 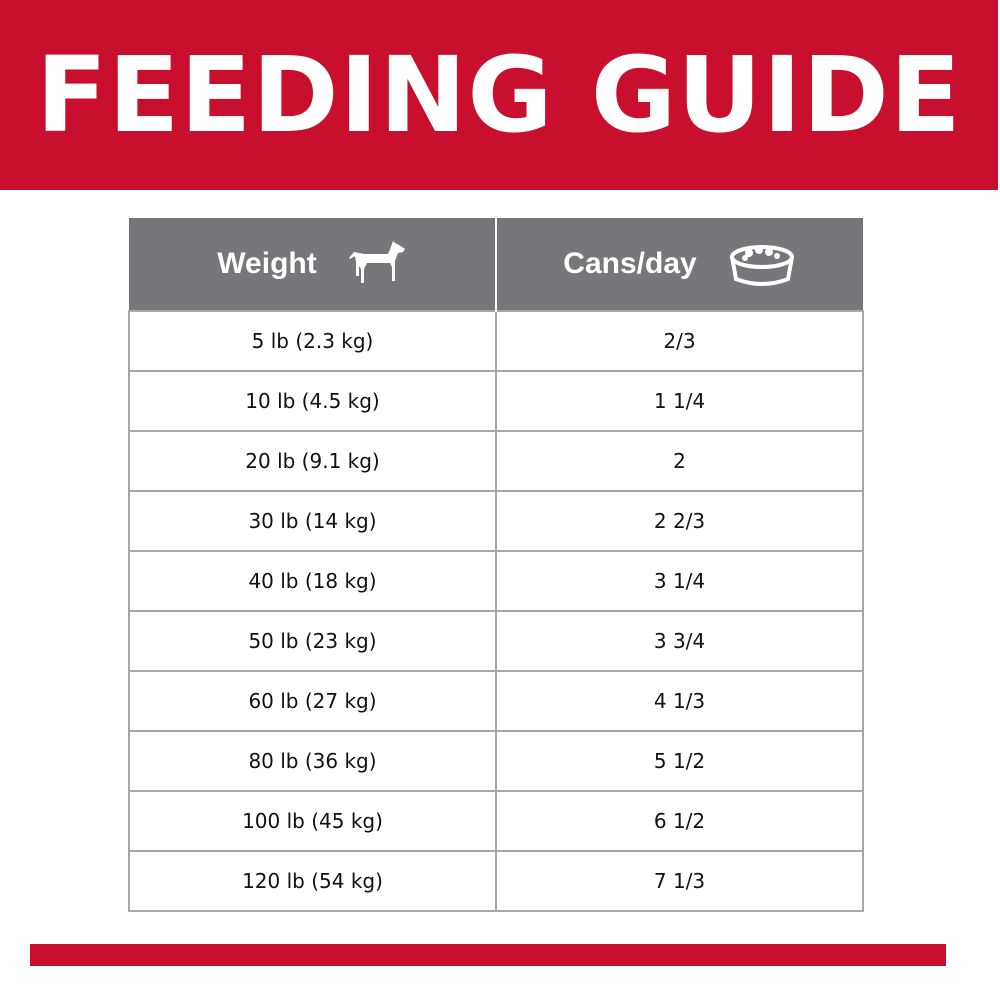 What do you see at coordinates (679, 521) in the screenshot?
I see `cans-cell: 2 2/3` at bounding box center [679, 521].